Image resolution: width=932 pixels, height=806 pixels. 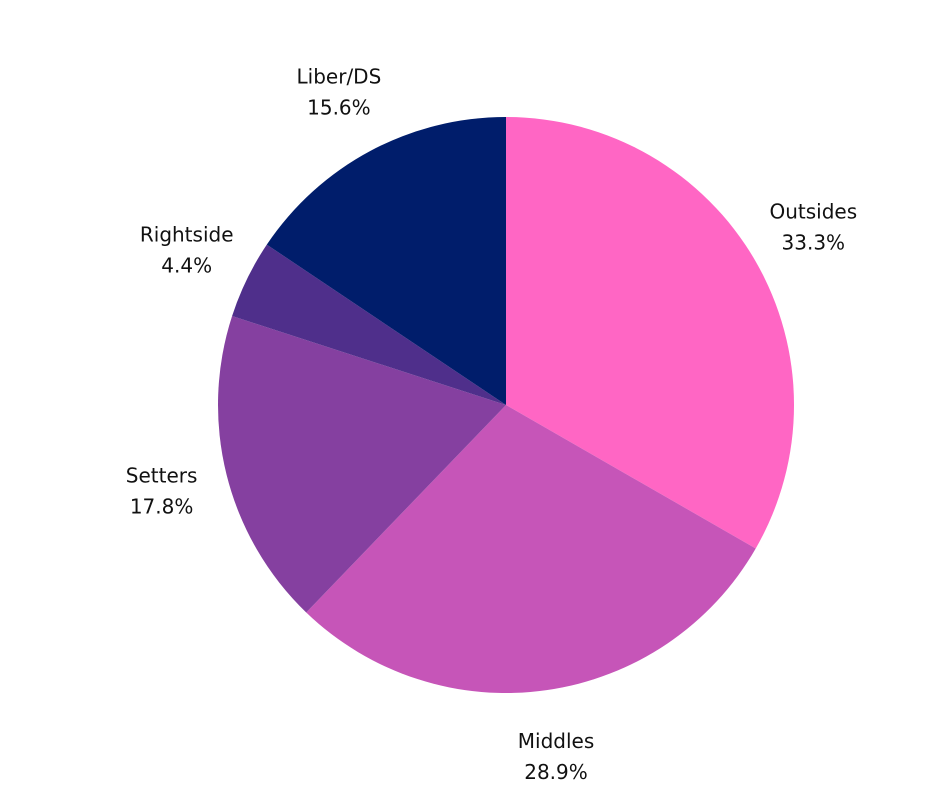 I want to click on slice-label: Middles 28.9%, so click(x=556, y=756).